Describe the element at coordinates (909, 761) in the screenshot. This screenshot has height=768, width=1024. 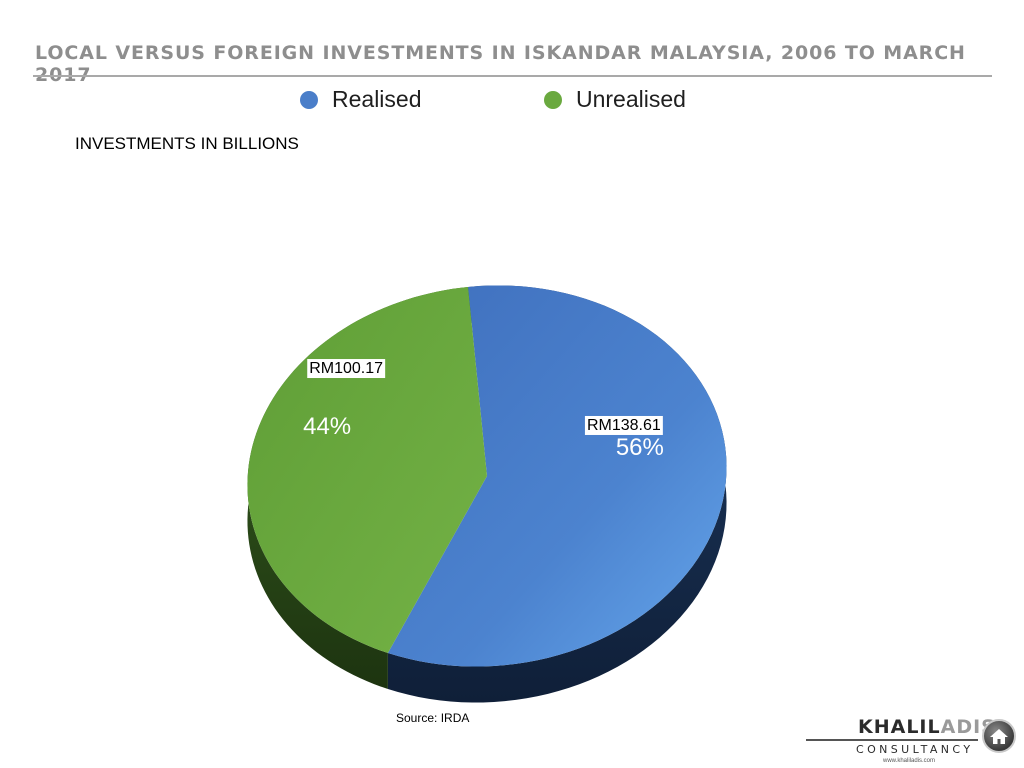
I see `logo-url: www.khaliladis.com` at that location.